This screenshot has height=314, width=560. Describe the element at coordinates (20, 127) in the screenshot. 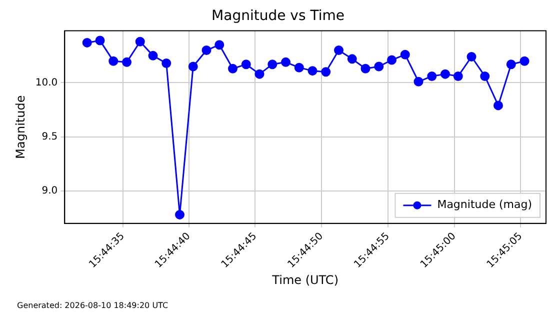

I see `y-axis-title: Magnitude` at that location.